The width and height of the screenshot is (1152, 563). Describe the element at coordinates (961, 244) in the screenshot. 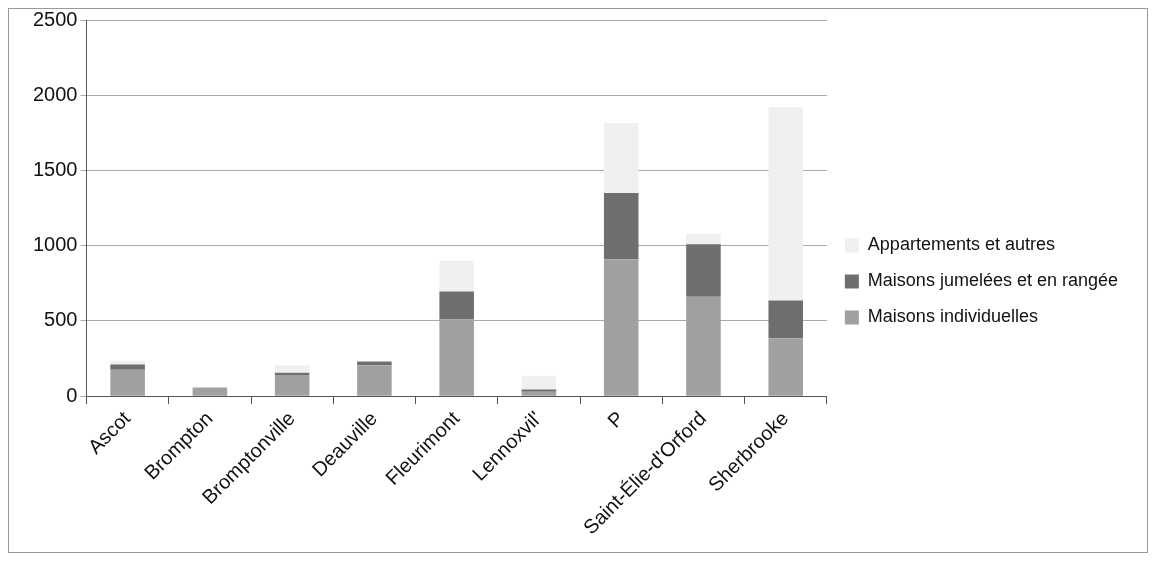

I see `legend-label: Appartements et autres` at that location.